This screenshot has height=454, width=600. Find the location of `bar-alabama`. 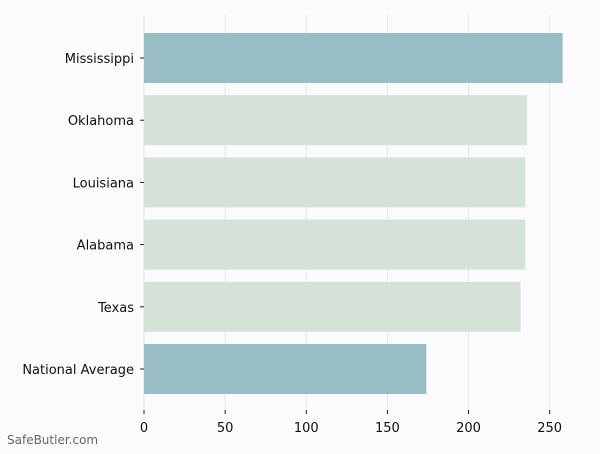

bar-alabama is located at coordinates (335, 244).